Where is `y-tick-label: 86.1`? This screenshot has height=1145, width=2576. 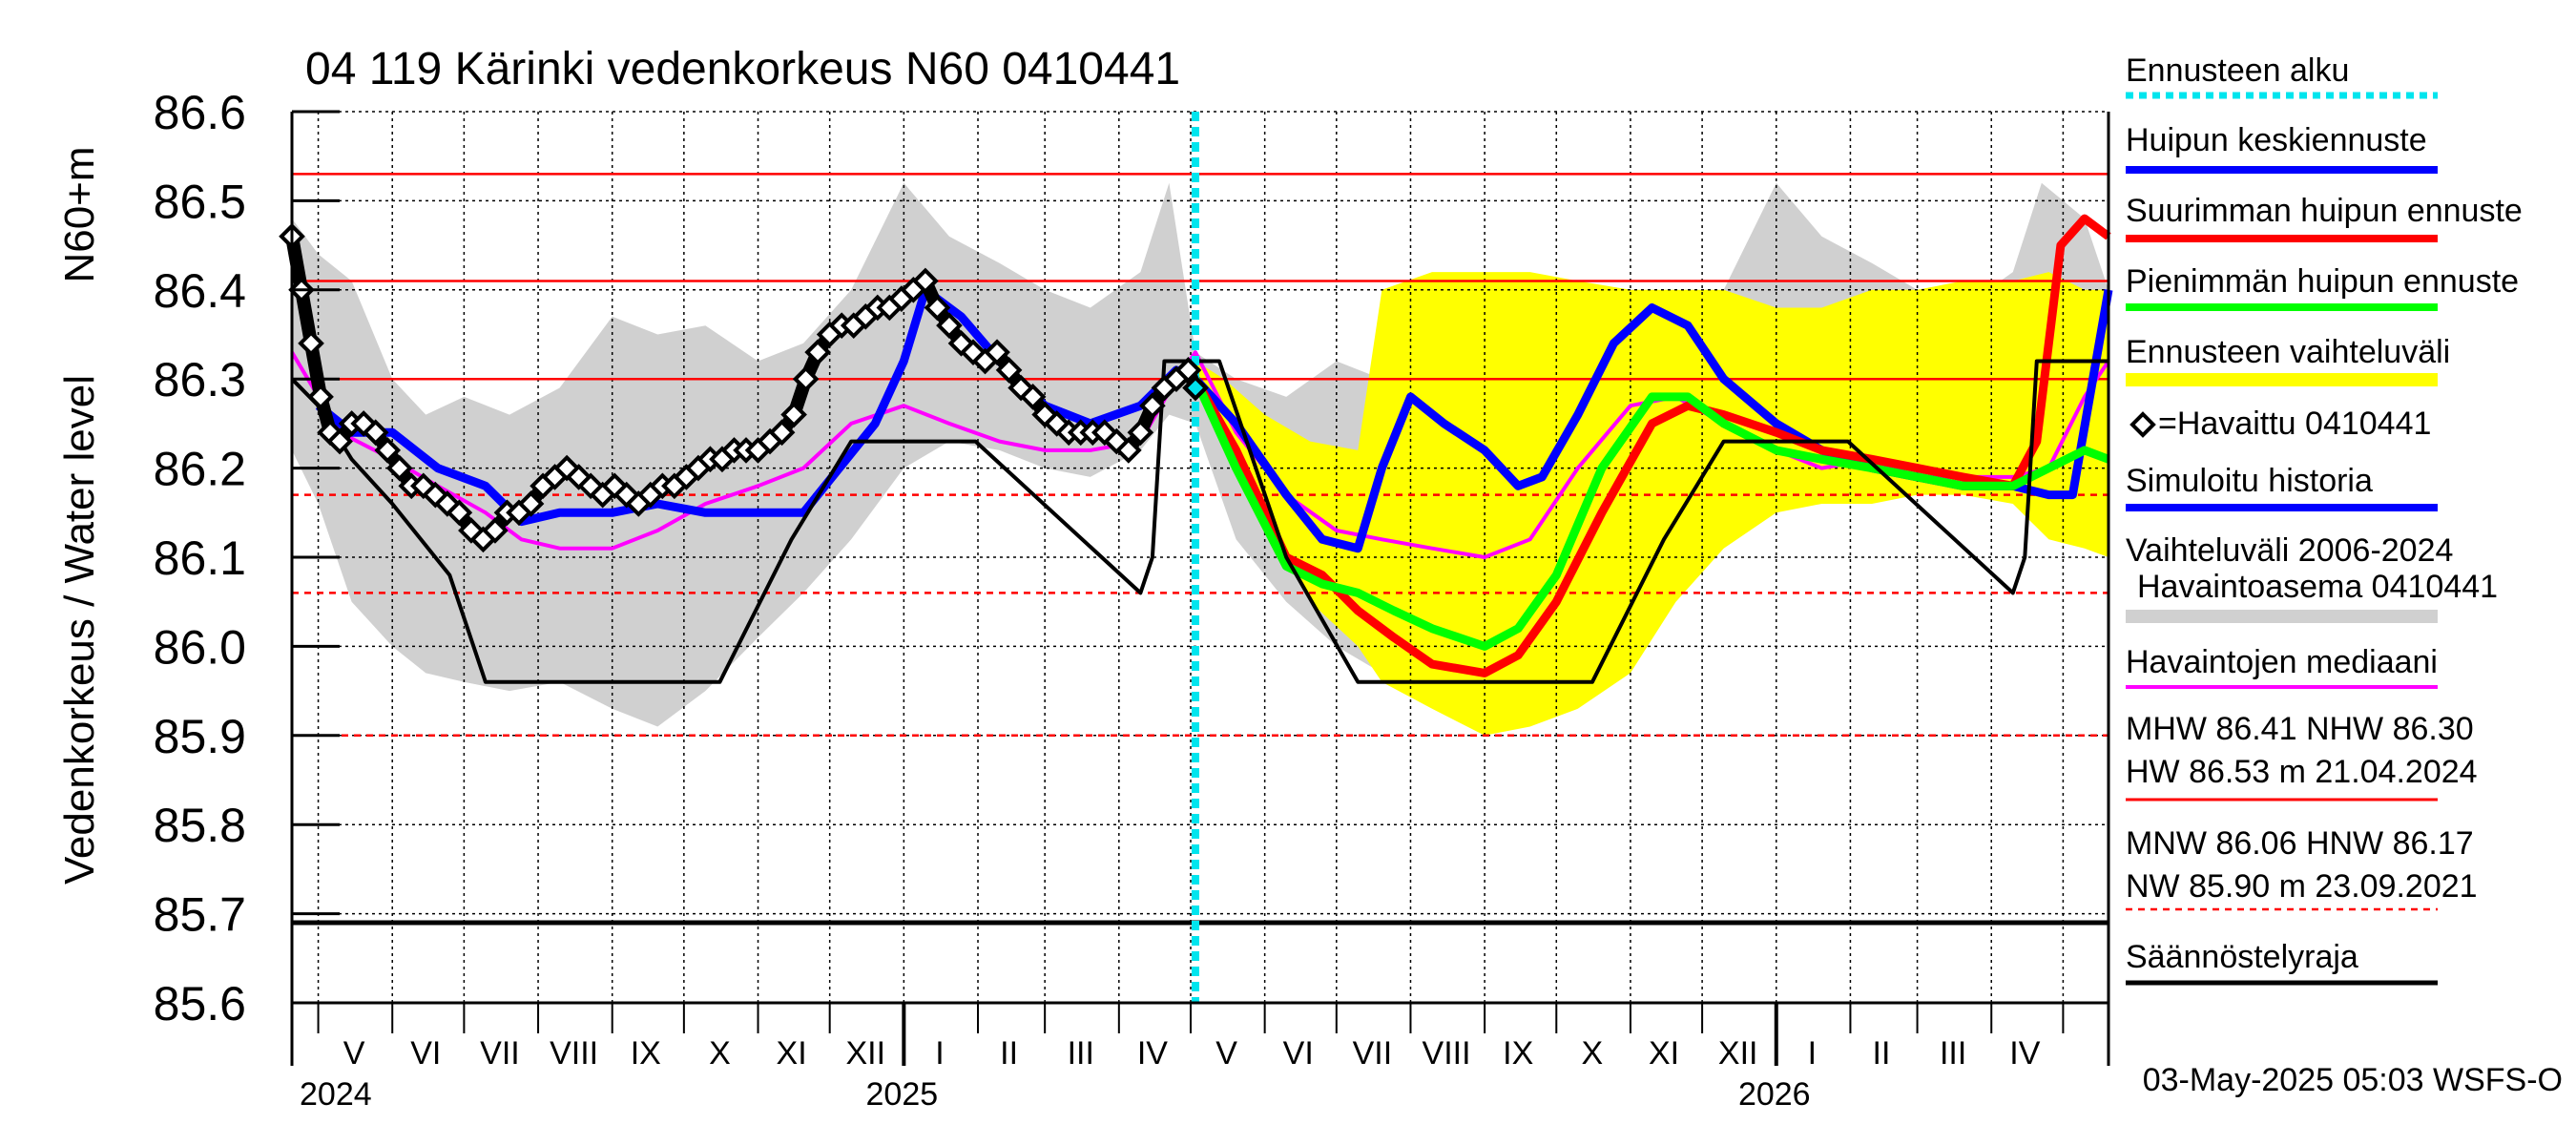
y-tick-label: 86.1 is located at coordinates (200, 558).